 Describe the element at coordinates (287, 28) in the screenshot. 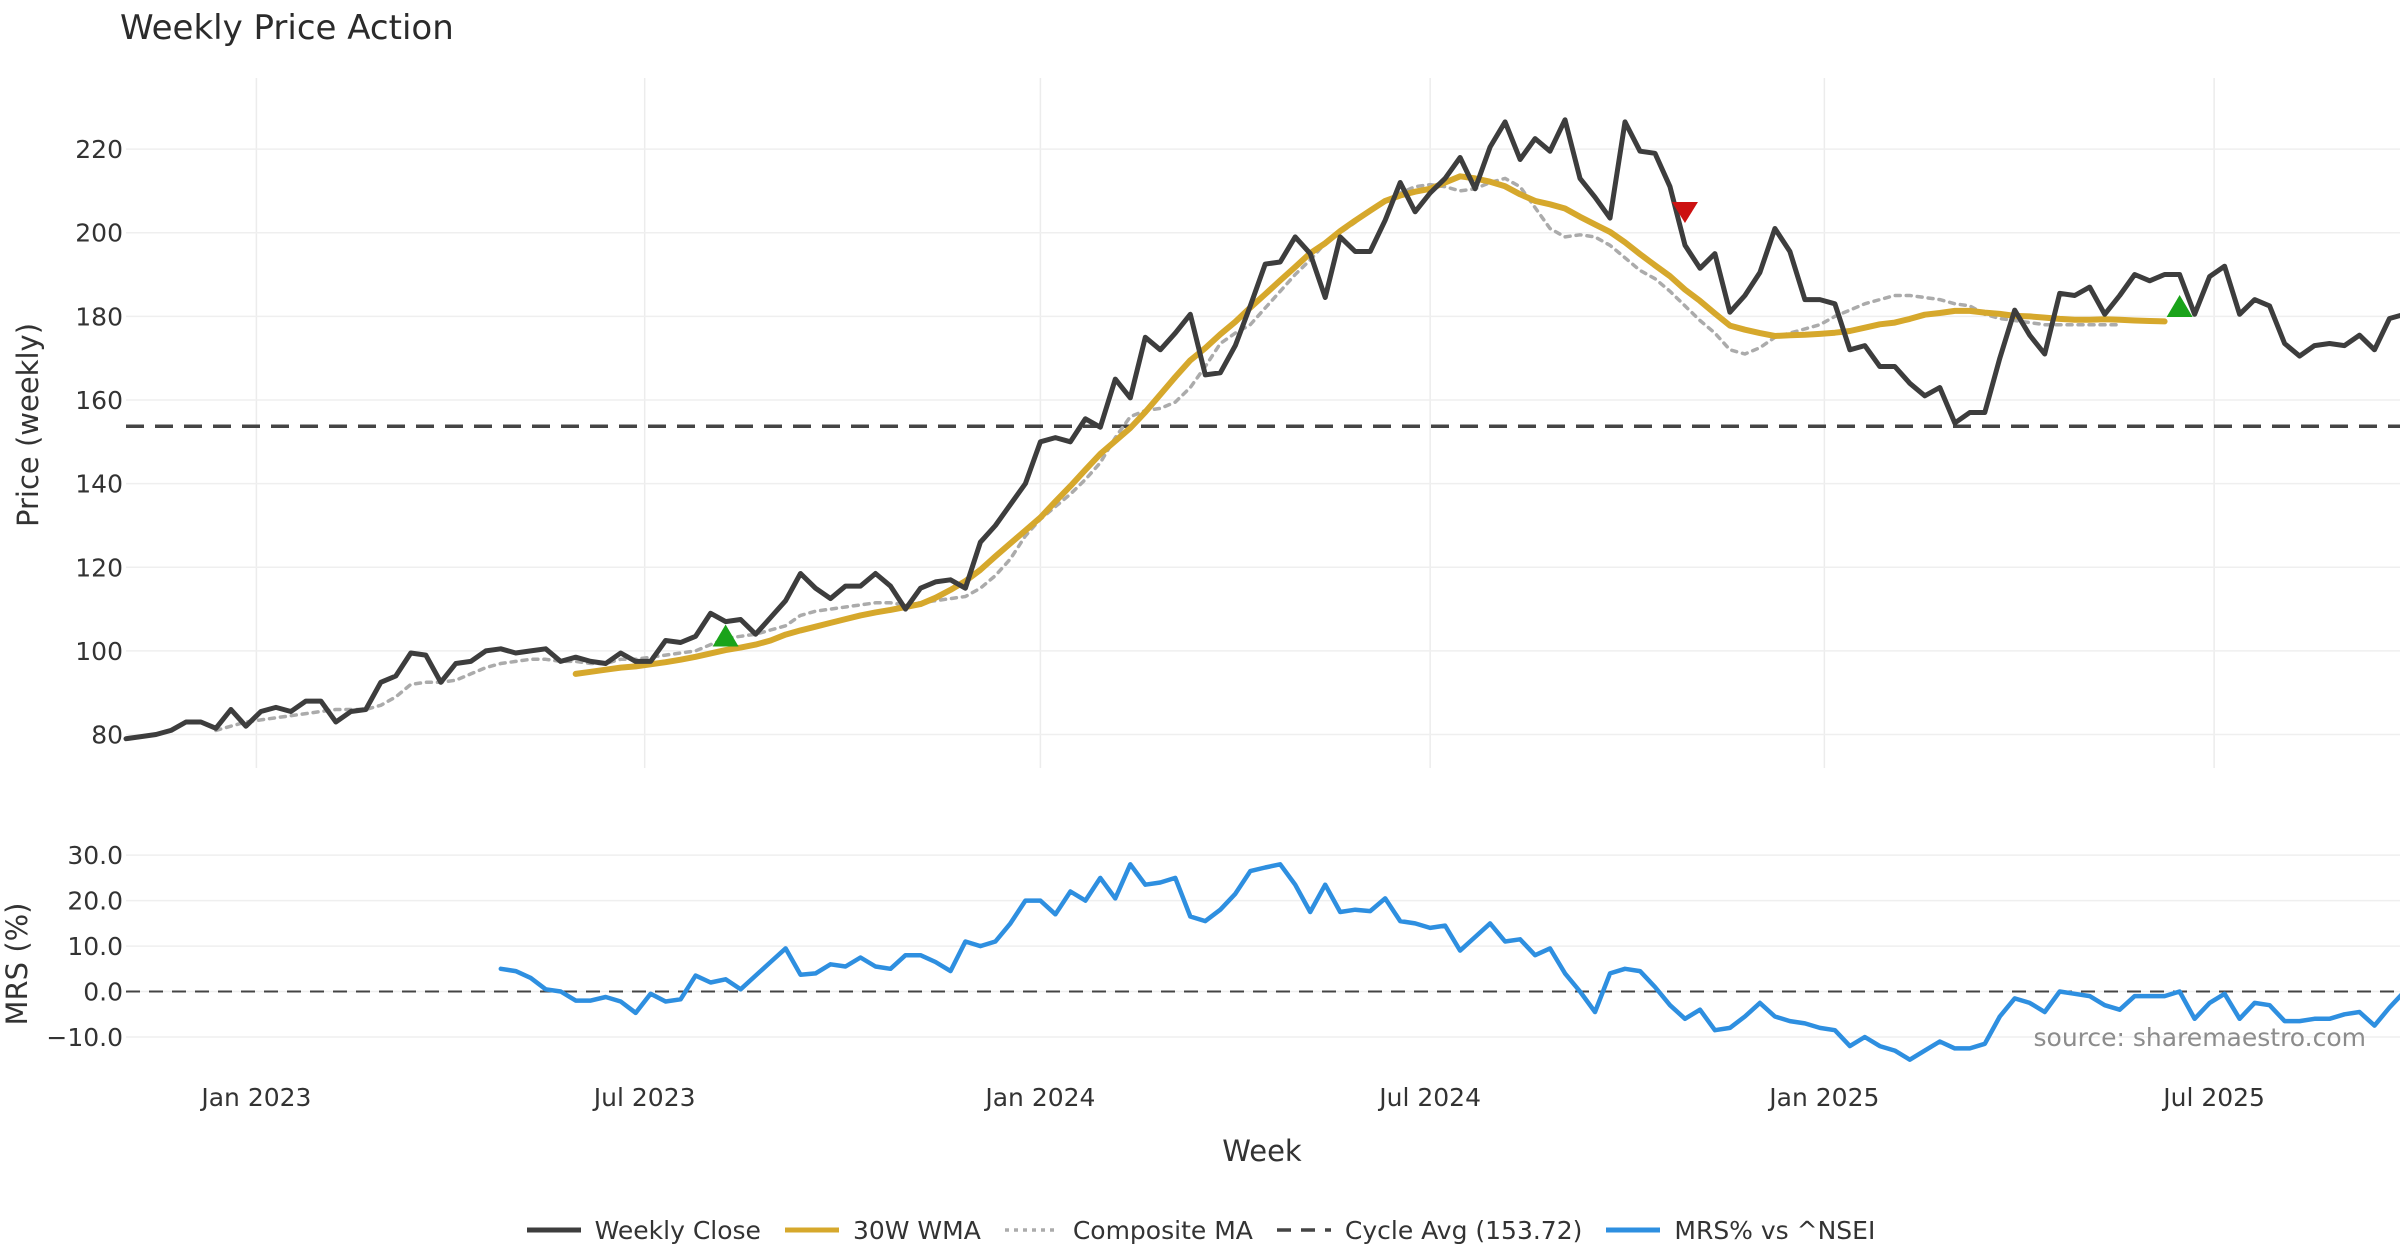

I see `chart-title: Weekly Price Action` at that location.